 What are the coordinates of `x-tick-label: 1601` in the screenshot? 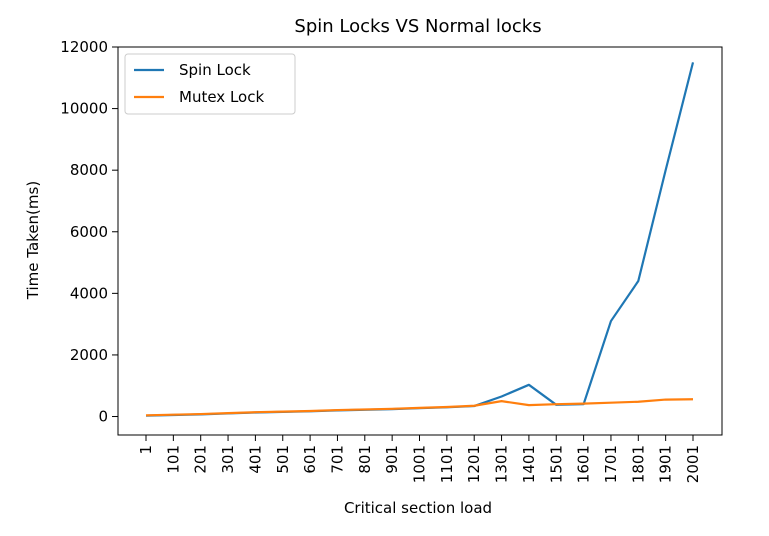 It's located at (584, 464).